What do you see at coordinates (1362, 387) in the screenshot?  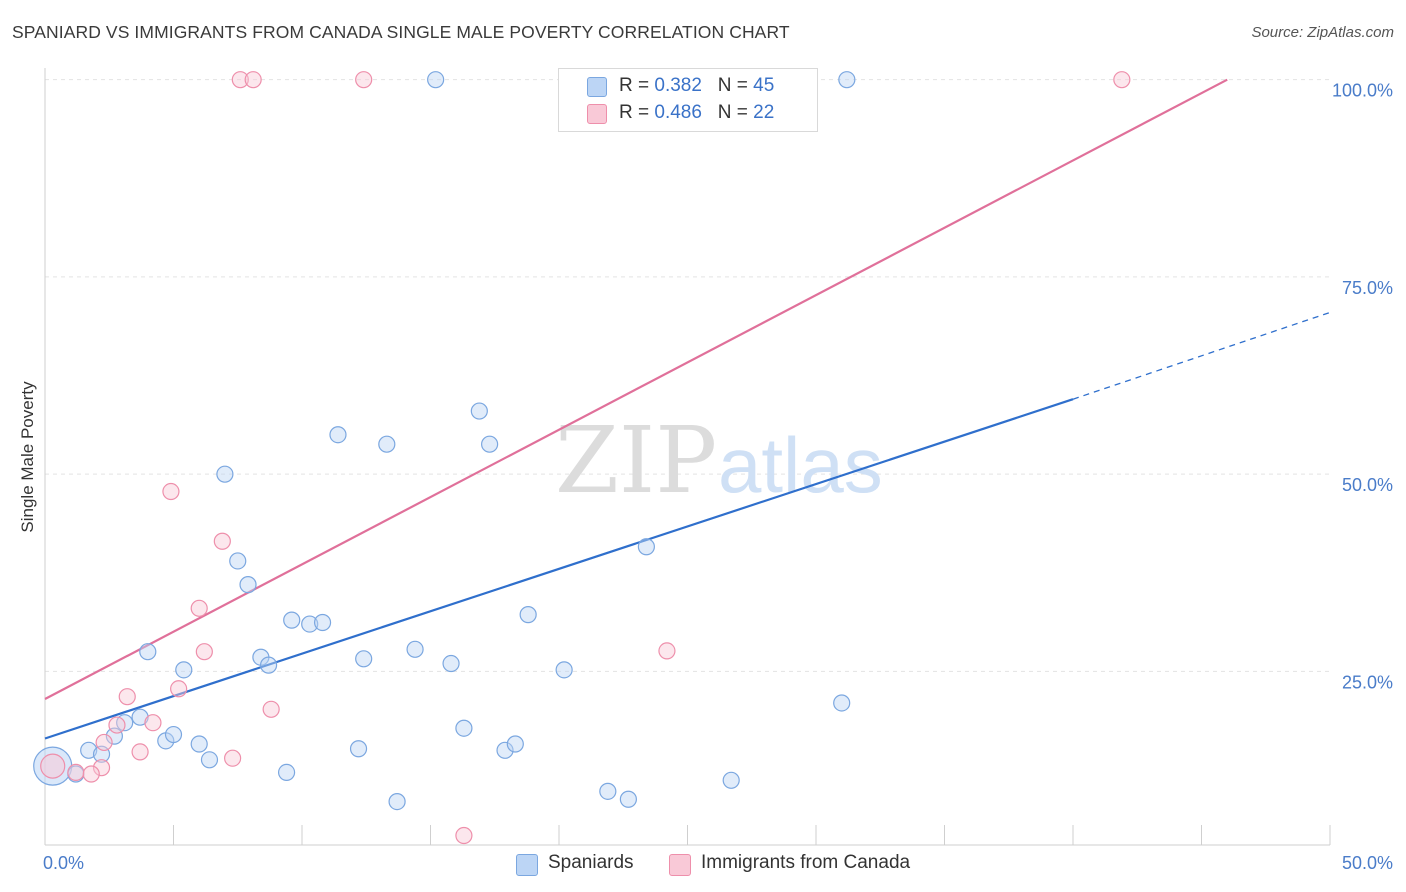 I see `y-tick-labels: 100.0% 75.0% 50.0% 25.0%` at bounding box center [1362, 387].